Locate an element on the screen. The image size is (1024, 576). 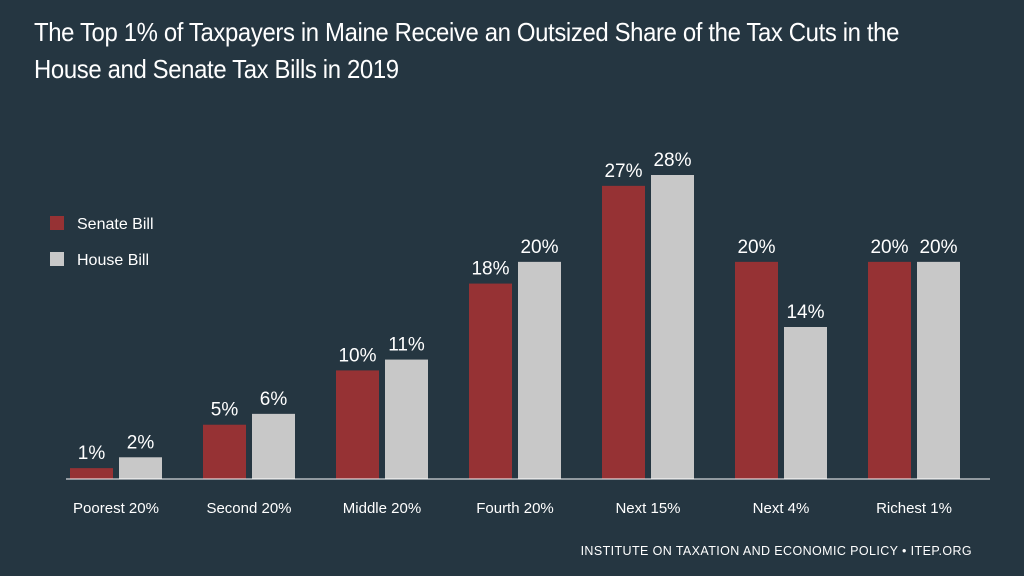
data-label-house-bill-4: 20% is located at coordinates (539, 247).